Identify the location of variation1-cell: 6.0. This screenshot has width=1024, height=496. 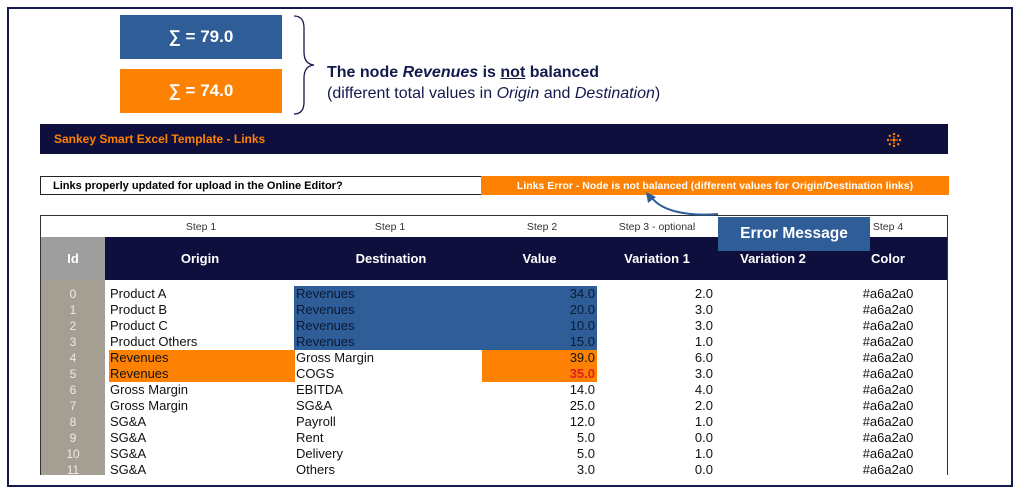
(703, 357).